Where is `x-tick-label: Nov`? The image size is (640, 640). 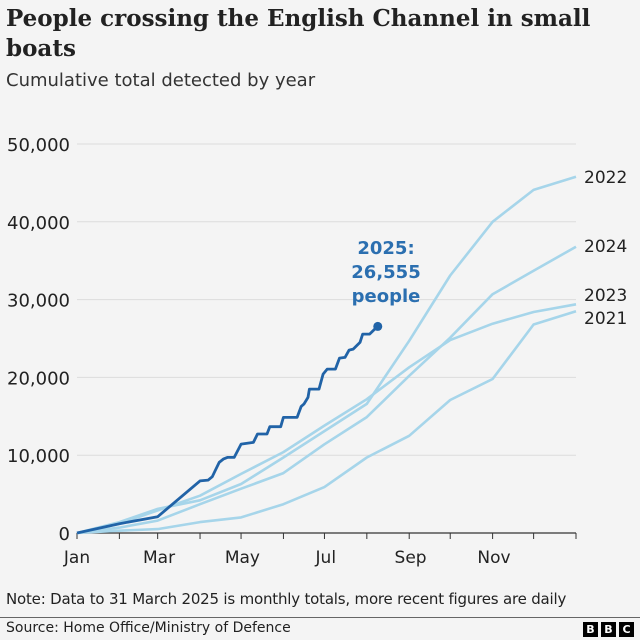 x-tick-label: Nov is located at coordinates (493, 558).